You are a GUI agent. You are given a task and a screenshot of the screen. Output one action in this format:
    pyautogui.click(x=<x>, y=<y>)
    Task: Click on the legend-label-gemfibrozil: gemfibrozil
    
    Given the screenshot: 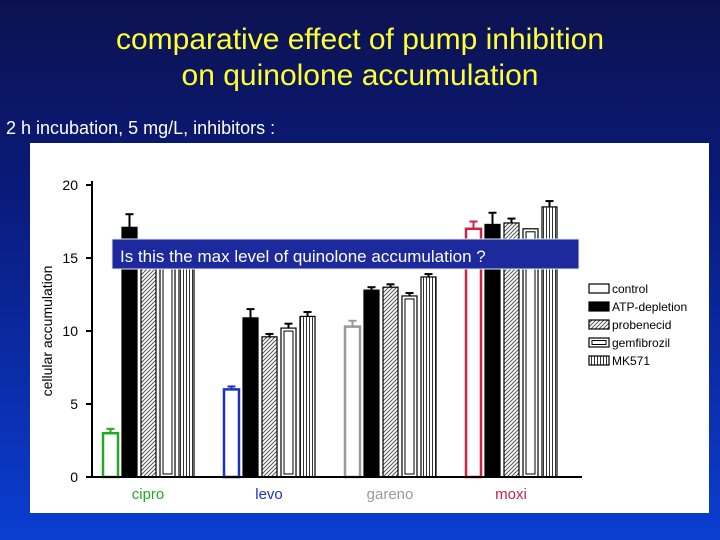 What is the action you would take?
    pyautogui.click(x=641, y=343)
    